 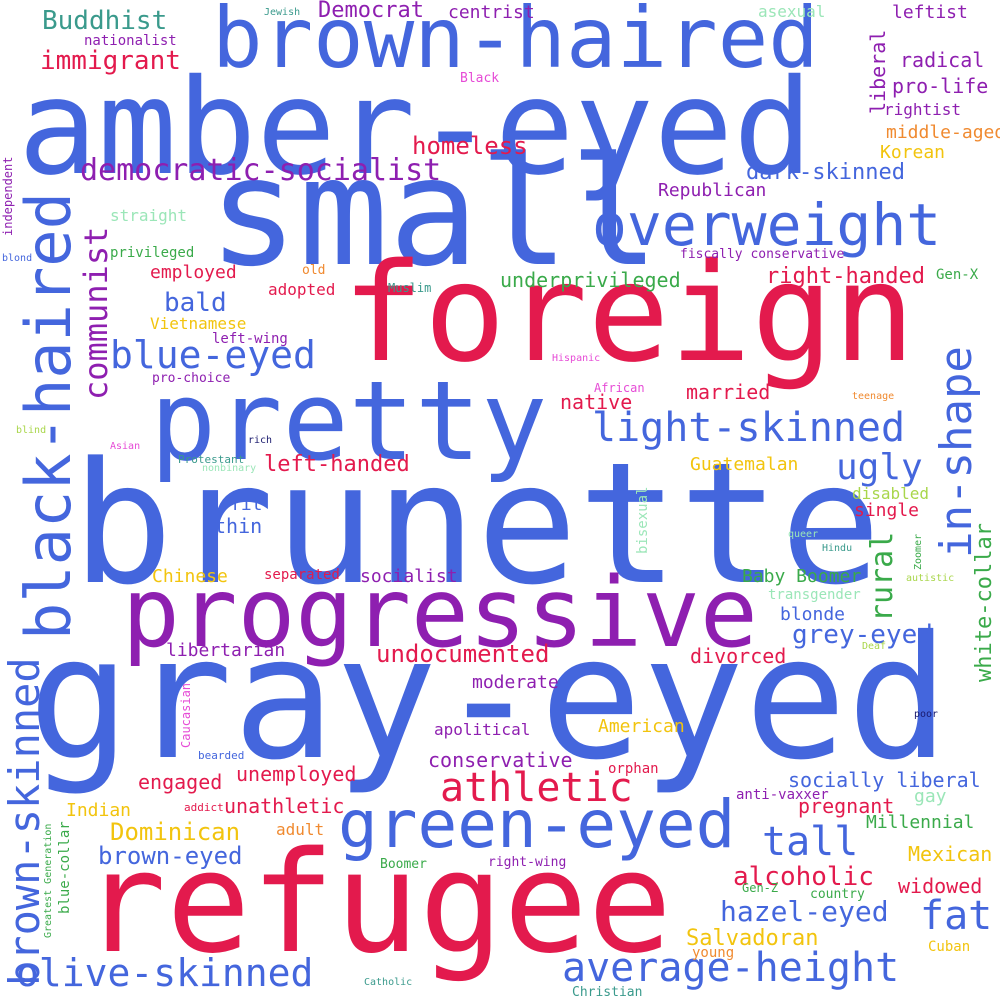 What do you see at coordinates (956, 916) in the screenshot?
I see `word-fat: fat` at bounding box center [956, 916].